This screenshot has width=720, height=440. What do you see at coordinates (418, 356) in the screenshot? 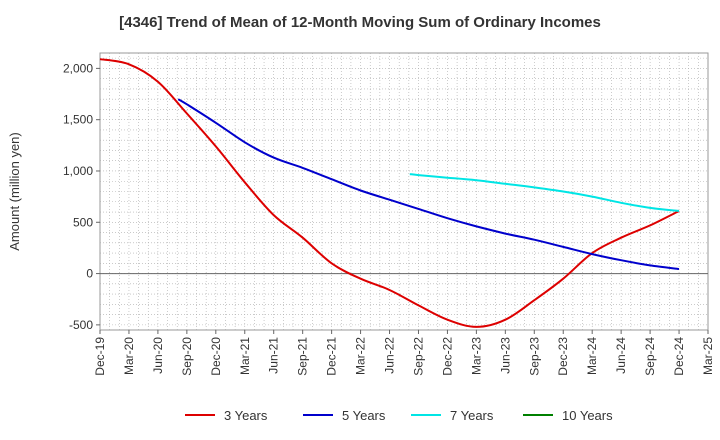
I see `x-tick-label: Sep-22` at bounding box center [418, 356].